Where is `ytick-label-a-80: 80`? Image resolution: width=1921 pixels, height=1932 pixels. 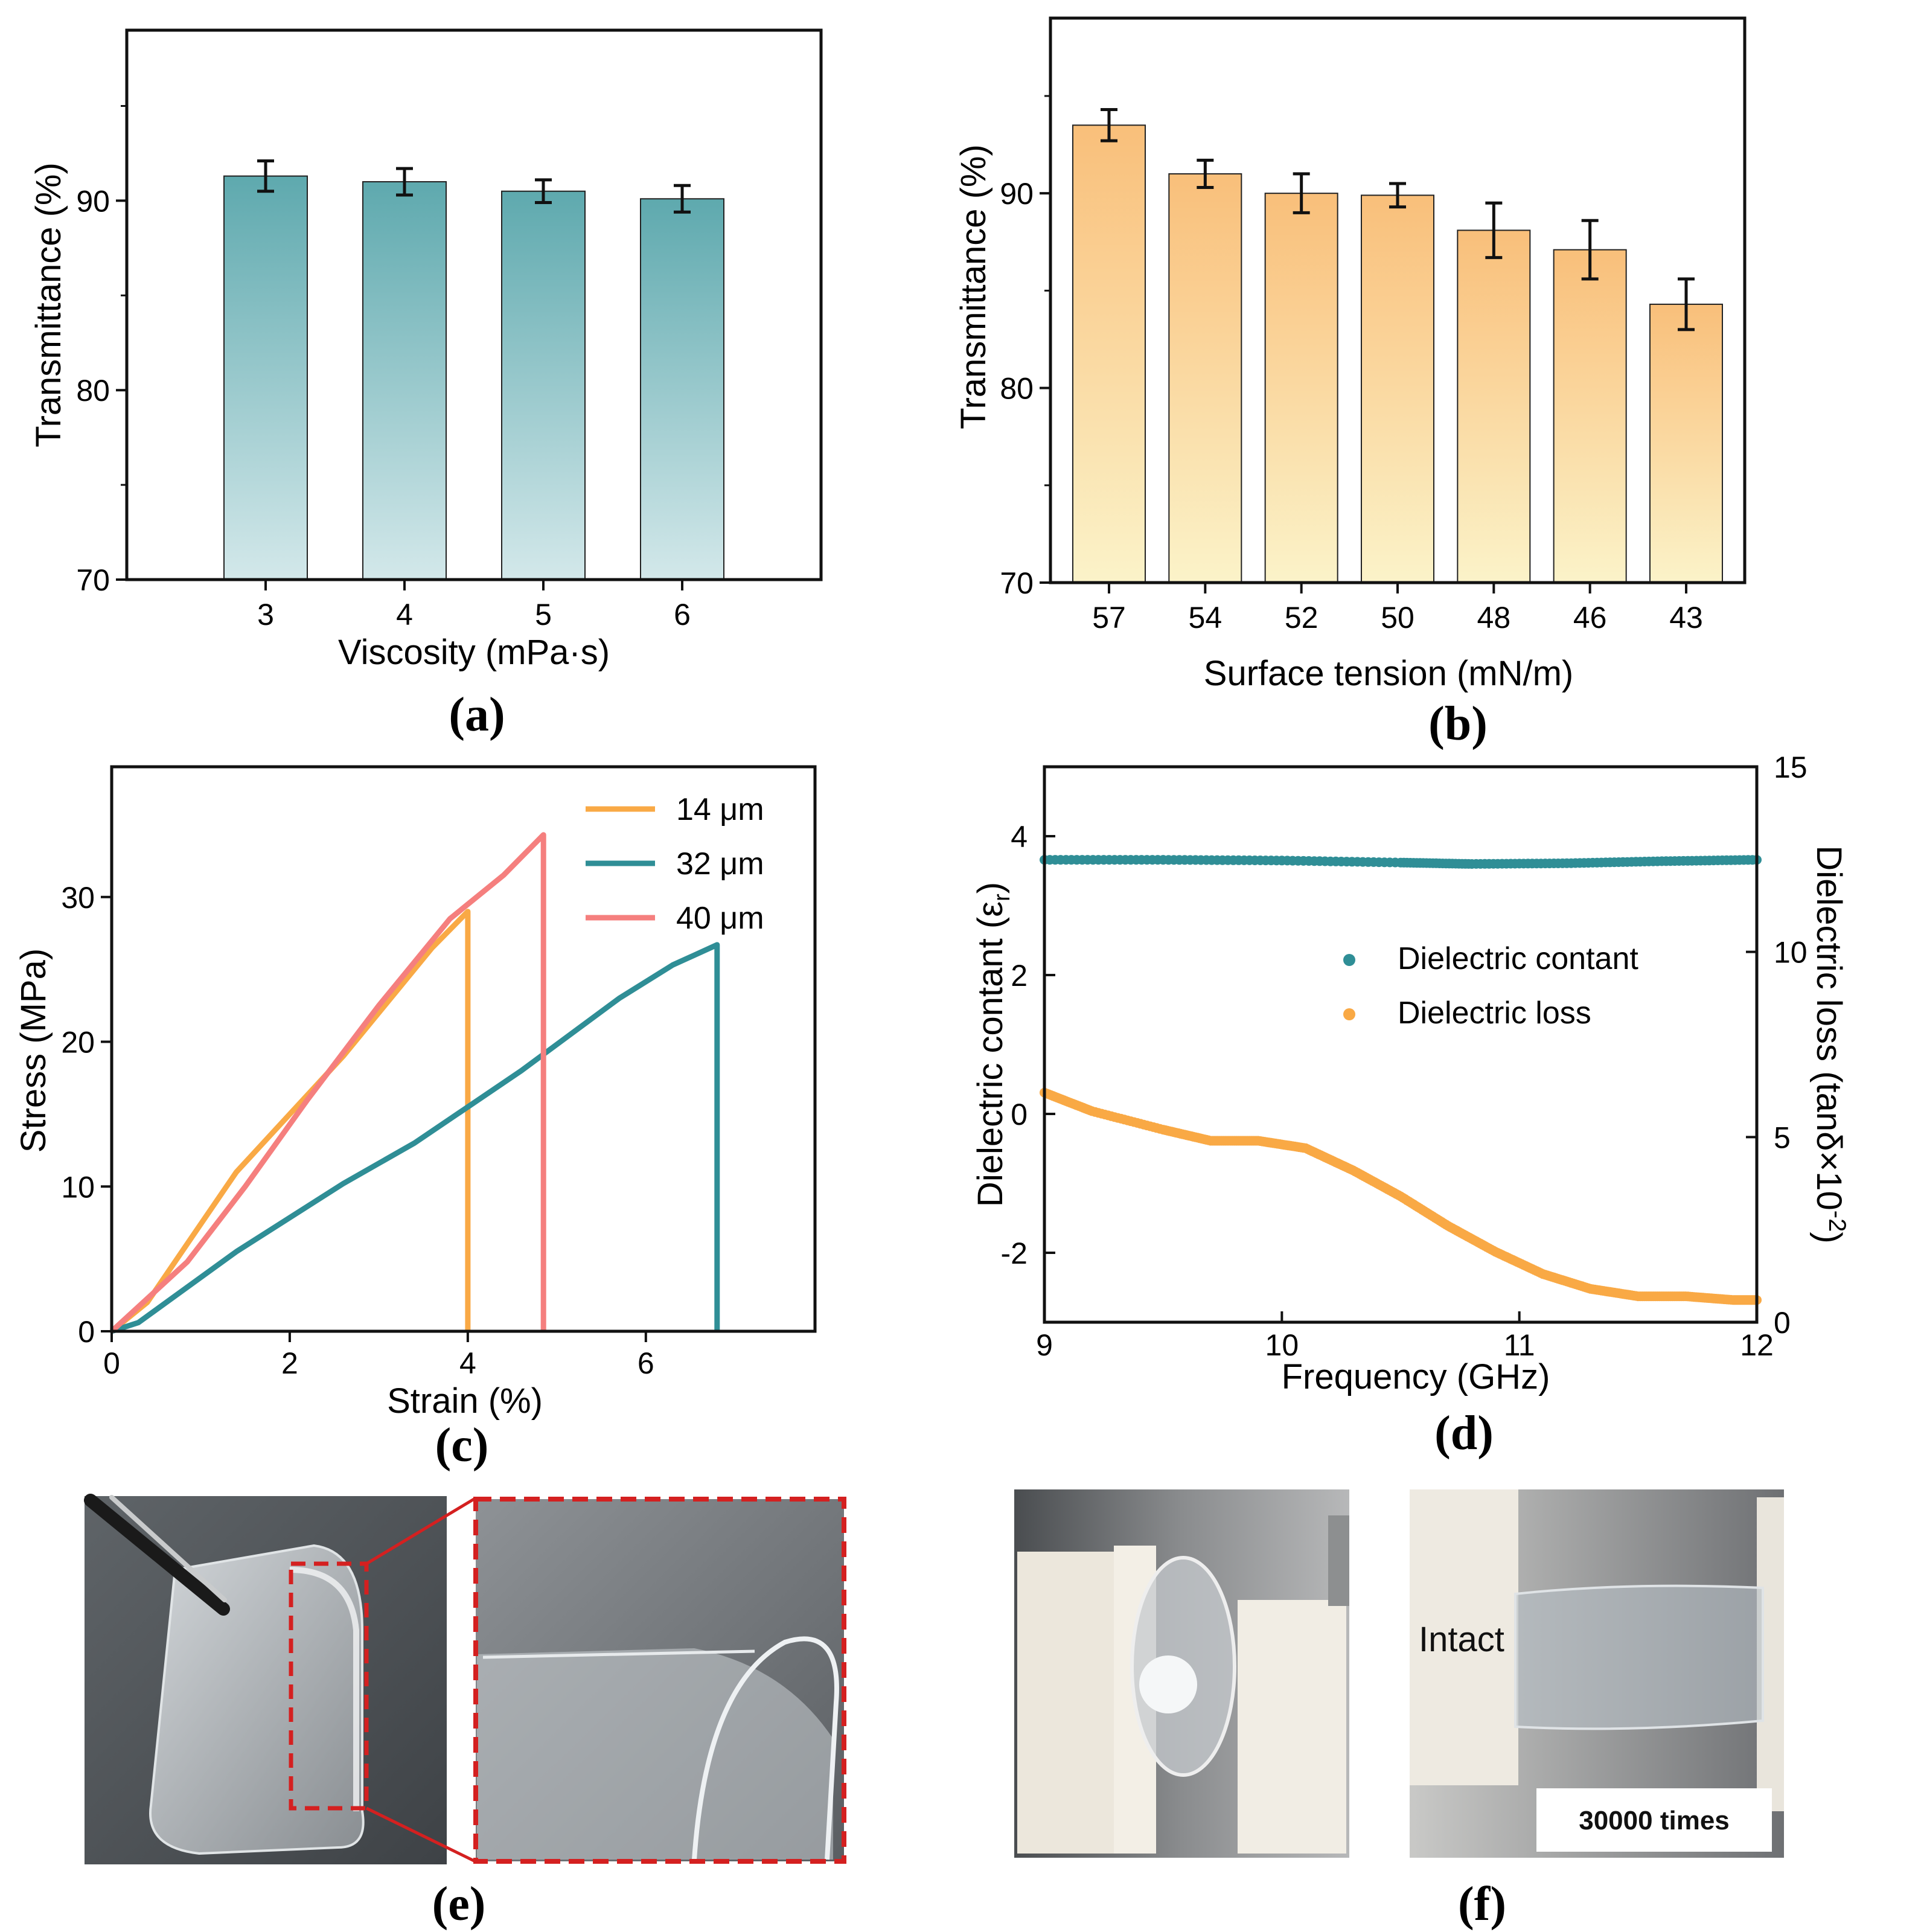
ytick-label-a-80: 80 is located at coordinates (93, 391).